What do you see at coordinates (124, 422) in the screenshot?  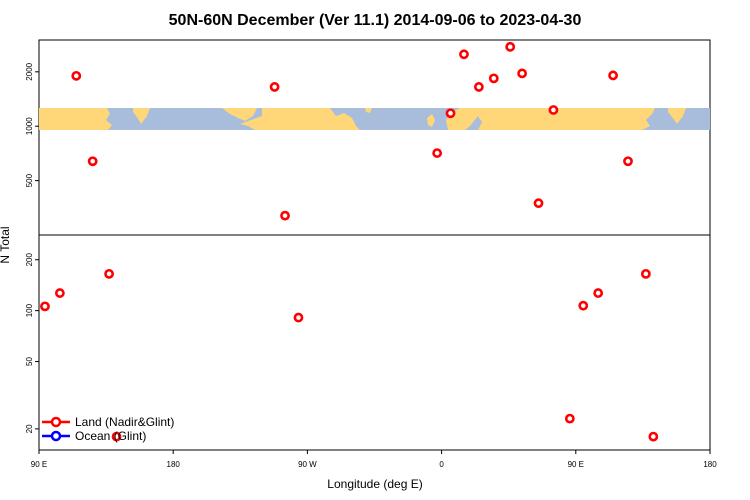 I see `legend-land-label: Land (Nadir&Glint)` at bounding box center [124, 422].